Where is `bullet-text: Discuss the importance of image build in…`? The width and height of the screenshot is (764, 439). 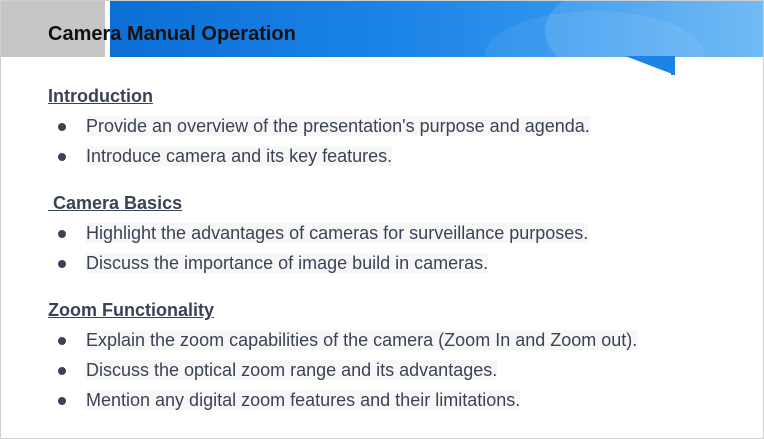
bullet-text: Discuss the importance of image build in… is located at coordinates (287, 263).